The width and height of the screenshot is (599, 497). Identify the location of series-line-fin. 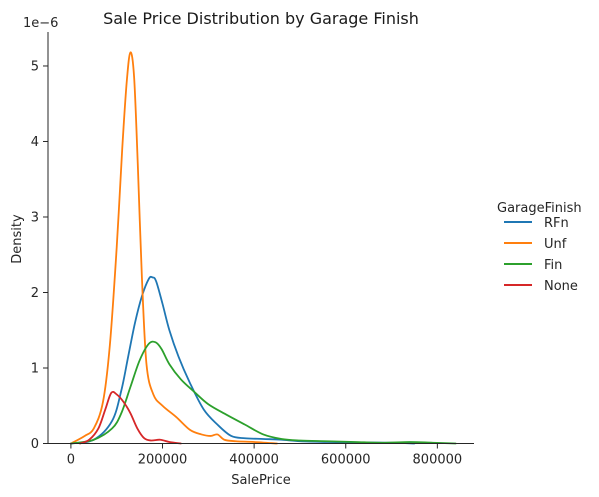
(263, 392).